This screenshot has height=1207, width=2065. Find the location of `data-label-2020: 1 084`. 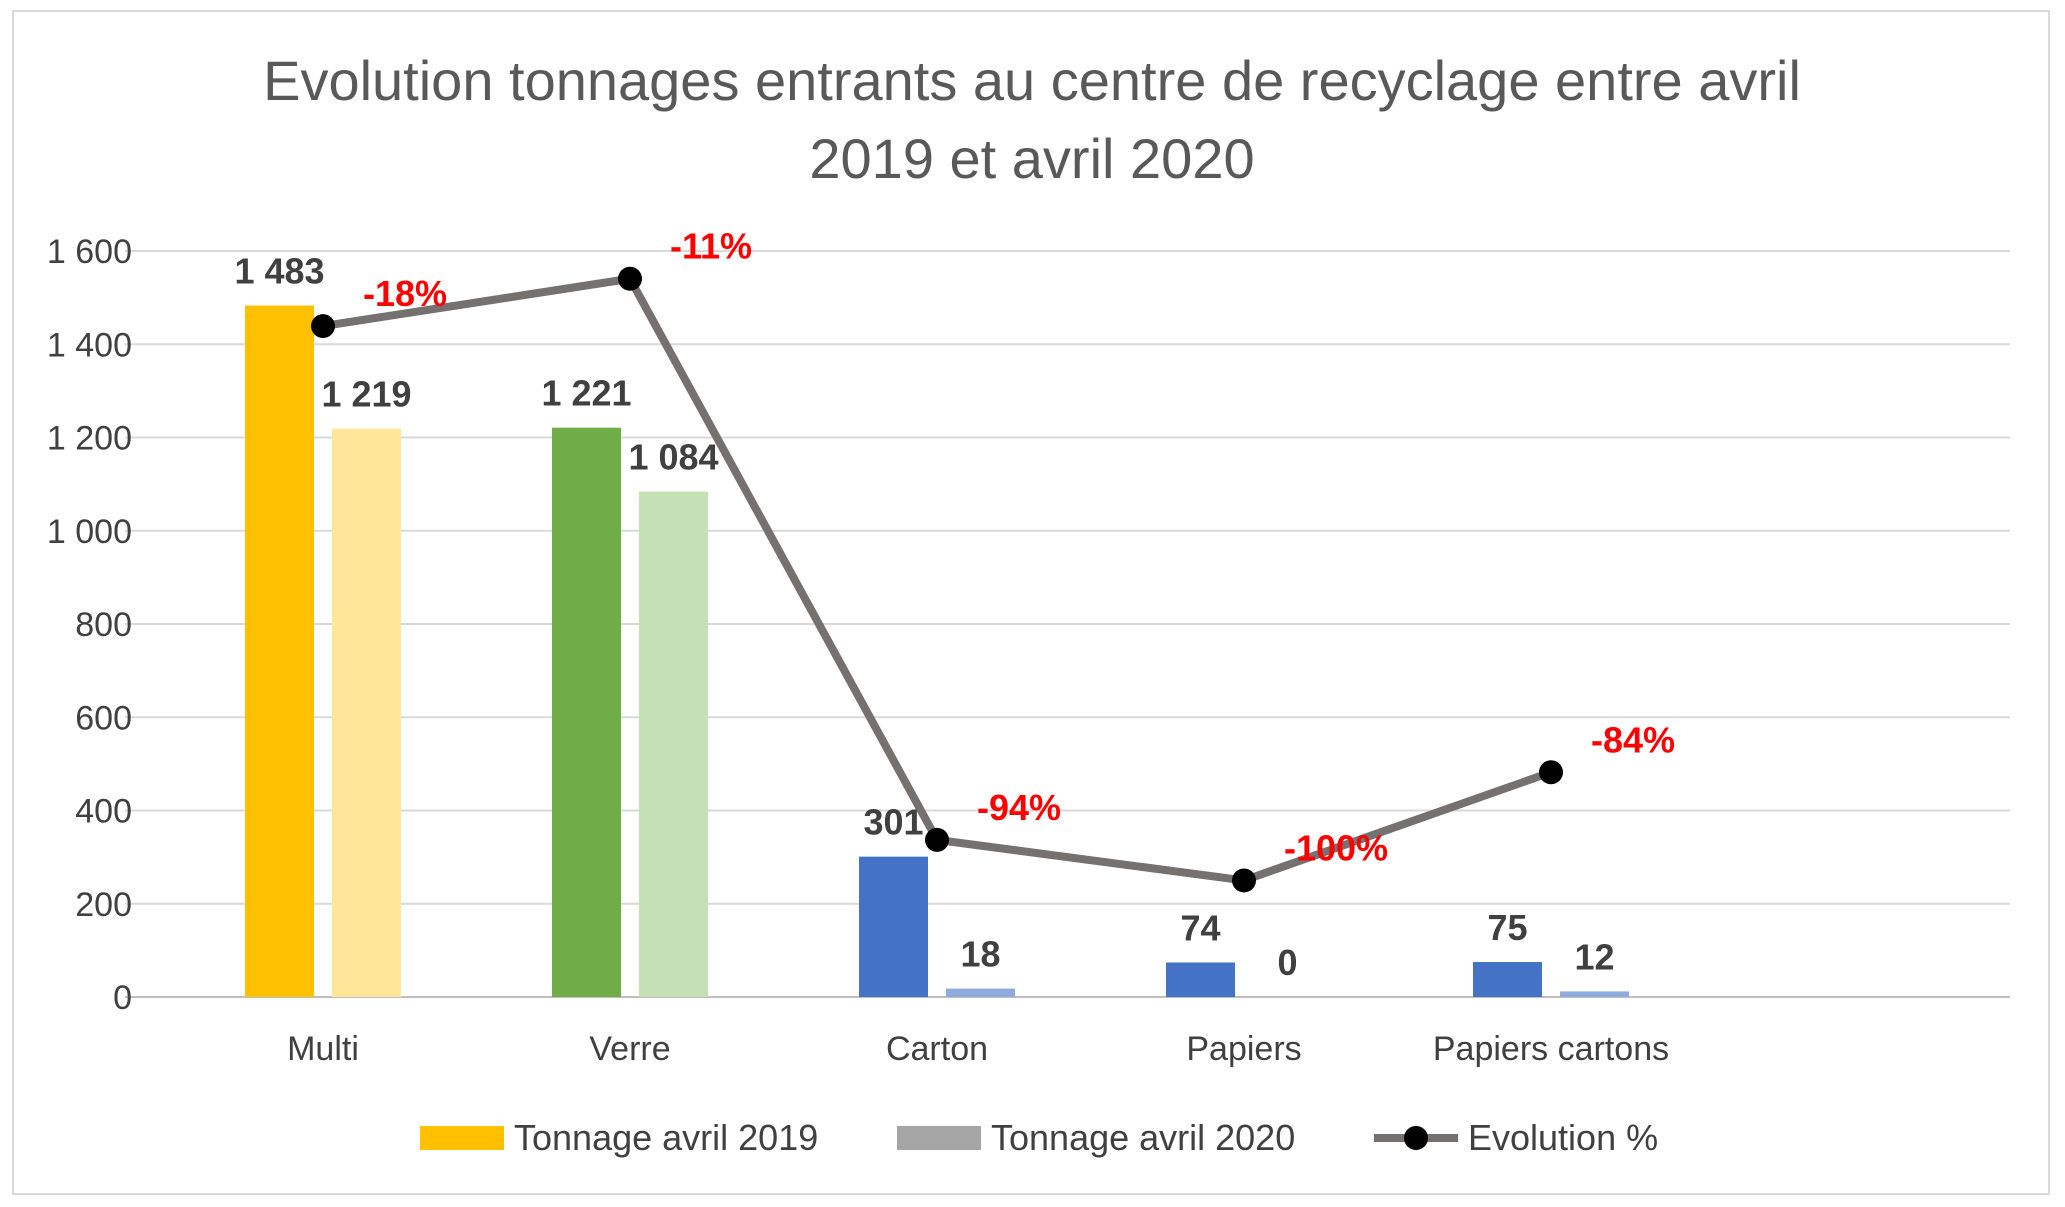

data-label-2020: 1 084 is located at coordinates (673, 457).